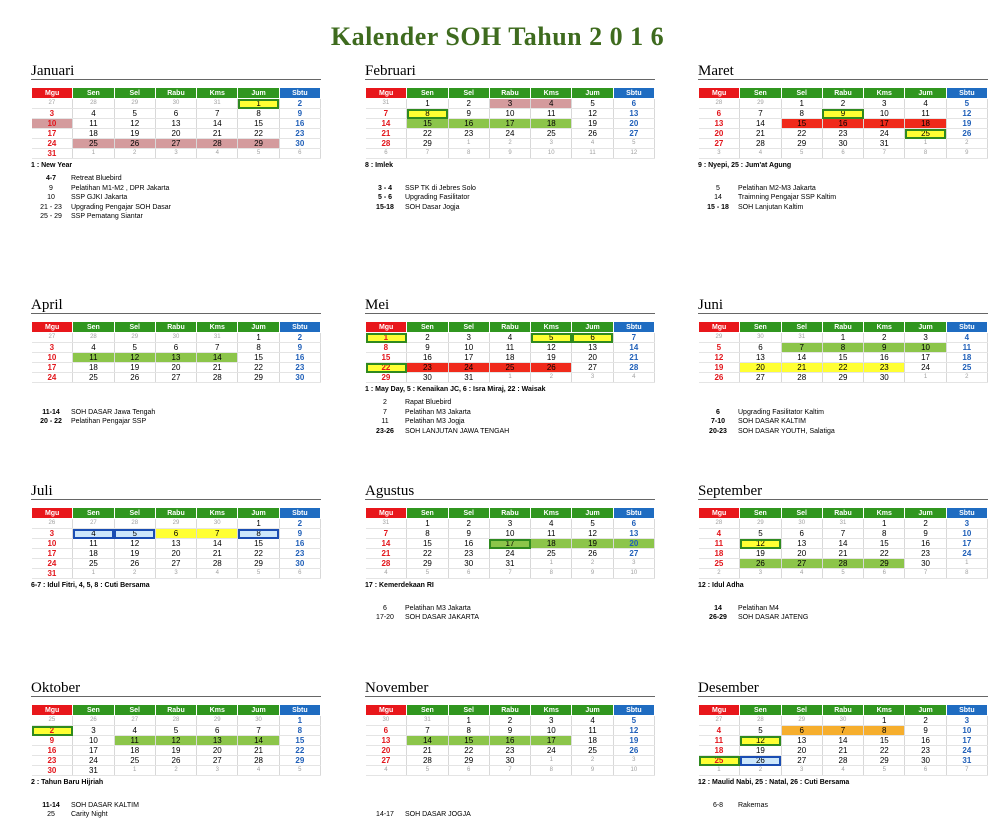  Describe the element at coordinates (510, 553) in the screenshot. I see `day-cell: 24` at that location.